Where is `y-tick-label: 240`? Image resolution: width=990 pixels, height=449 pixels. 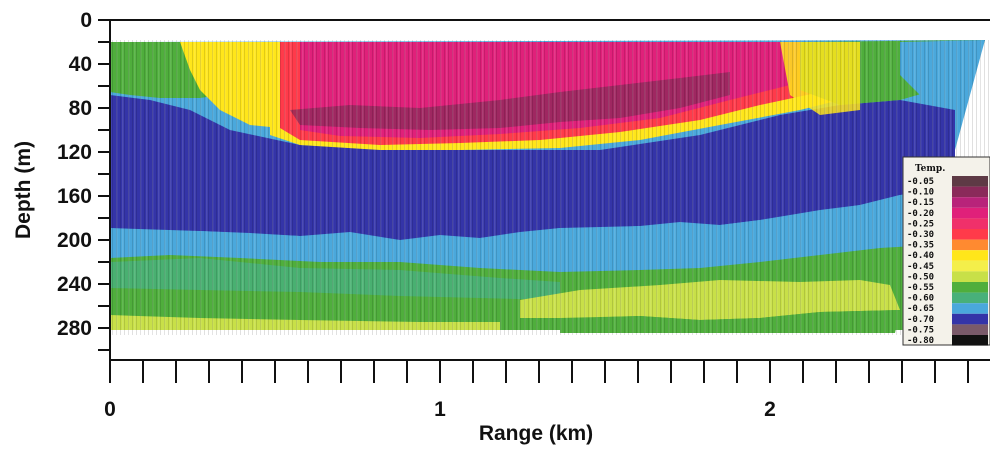
y-tick-label: 240 is located at coordinates (74, 284).